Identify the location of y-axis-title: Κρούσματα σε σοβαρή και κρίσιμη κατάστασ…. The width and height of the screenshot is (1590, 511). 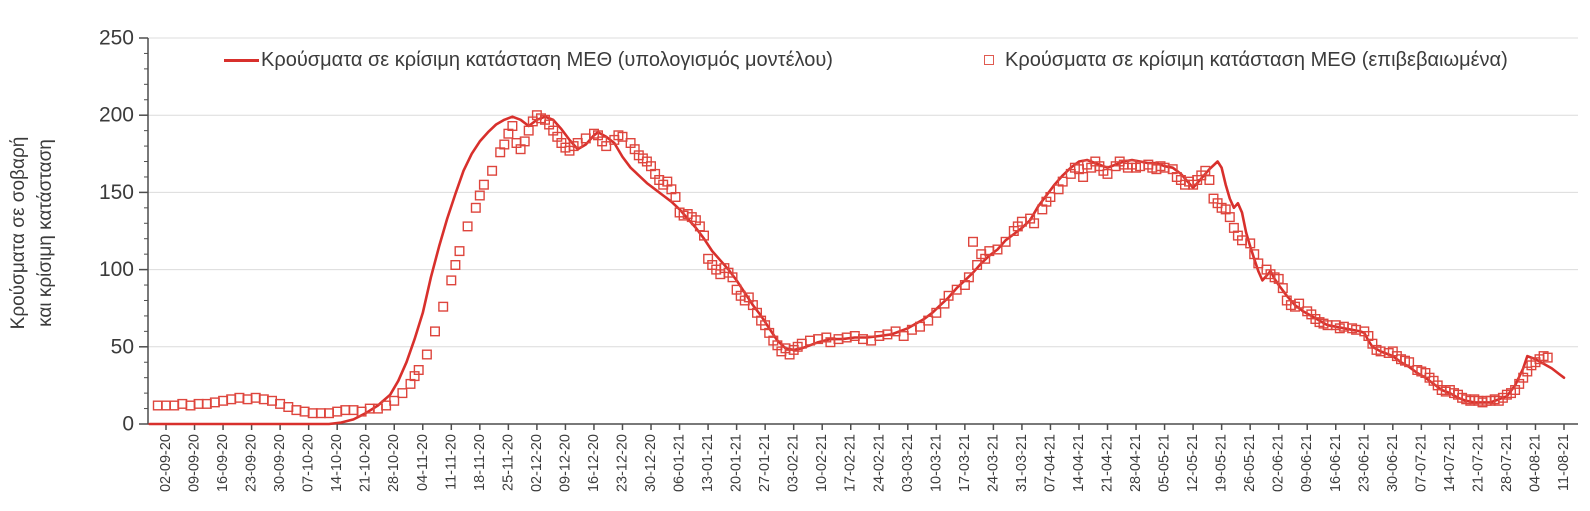
(32, 233).